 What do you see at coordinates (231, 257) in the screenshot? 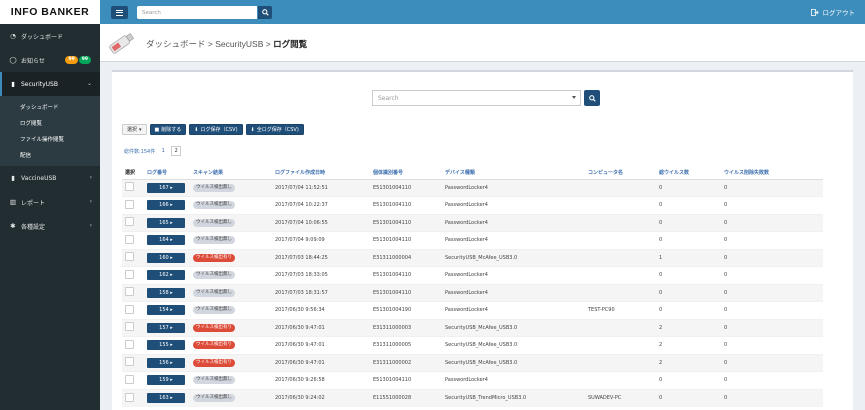
I see `scan-result-cell: ウイルス検出有り` at bounding box center [231, 257].